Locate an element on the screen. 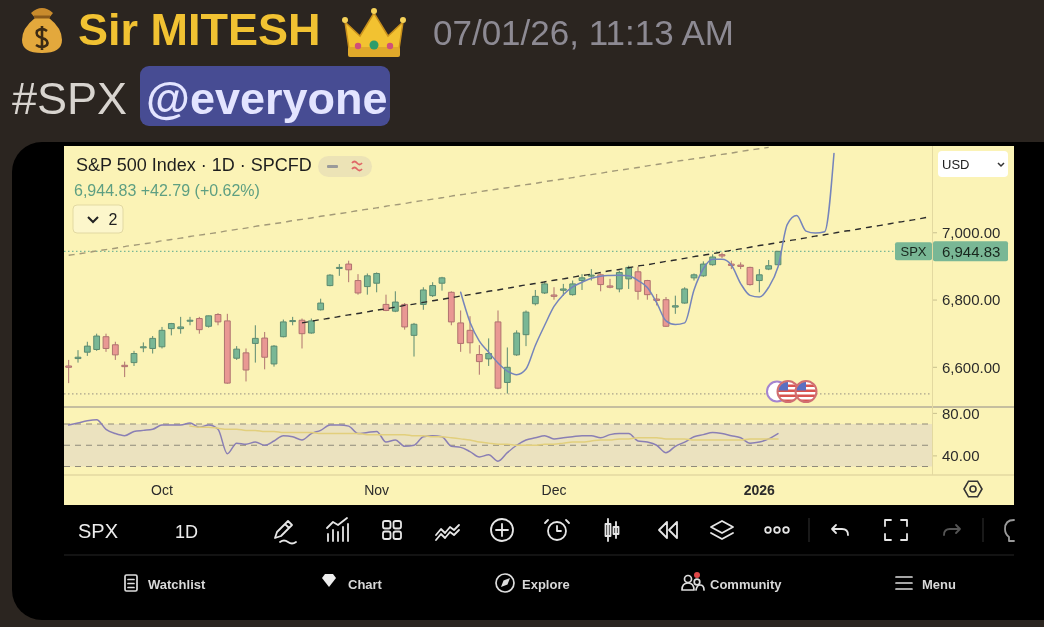 The width and height of the screenshot is (1044, 627). text: @everyone is located at coordinates (267, 98).